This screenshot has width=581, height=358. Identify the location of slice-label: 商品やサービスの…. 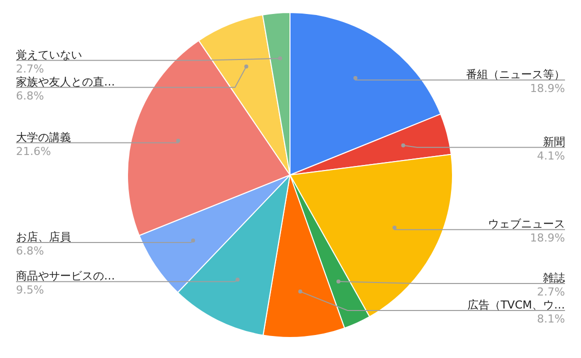
(65, 276).